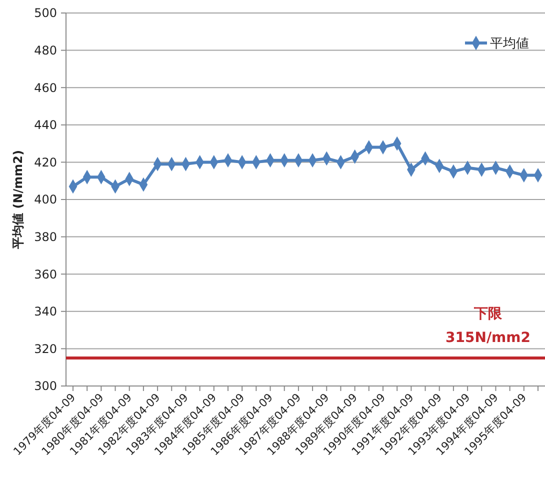  What do you see at coordinates (45, 51) in the screenshot?
I see `y-tick-label: 480` at bounding box center [45, 51].